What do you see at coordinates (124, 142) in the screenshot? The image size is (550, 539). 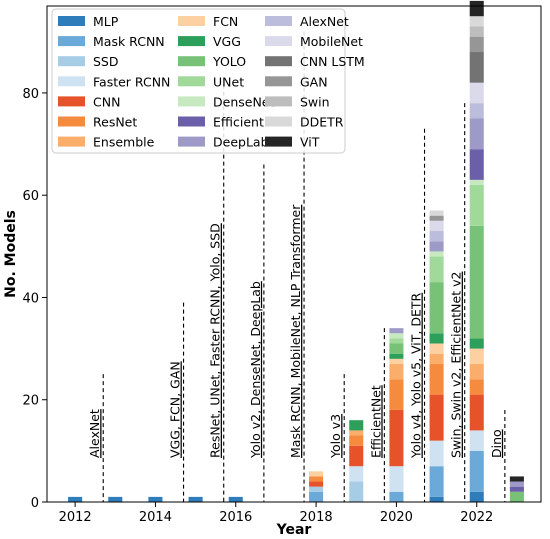 I see `legend-label: Ensemble` at bounding box center [124, 142].